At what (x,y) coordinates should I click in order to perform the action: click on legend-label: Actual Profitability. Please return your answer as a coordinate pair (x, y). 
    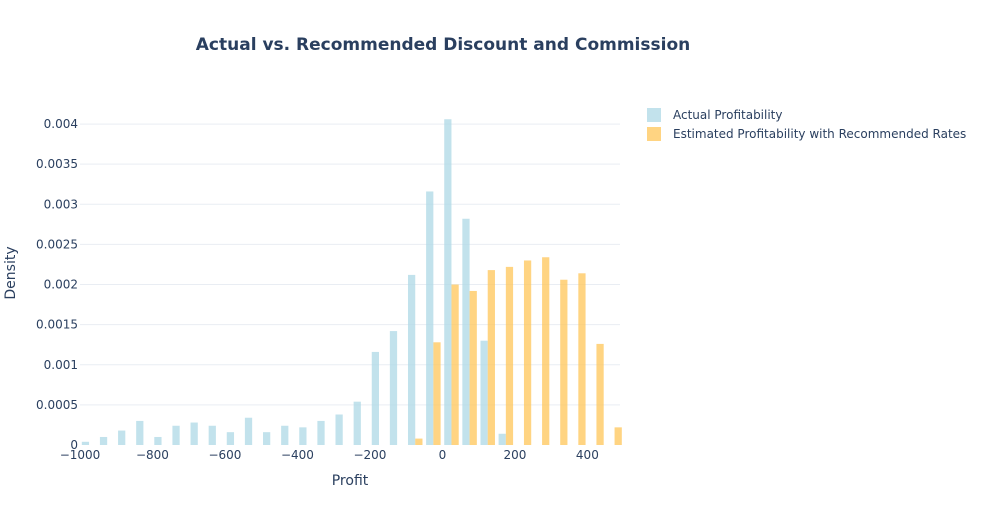
    Looking at the image, I should click on (728, 115).